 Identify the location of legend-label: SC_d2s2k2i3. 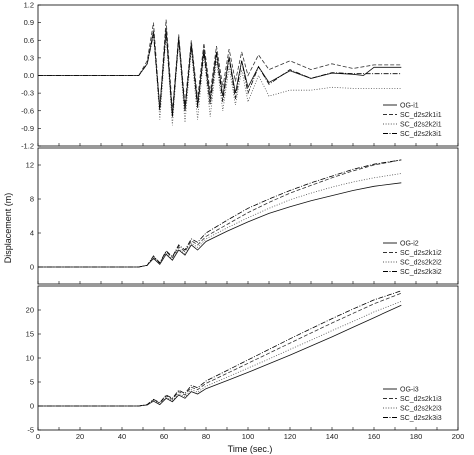
(421, 409).